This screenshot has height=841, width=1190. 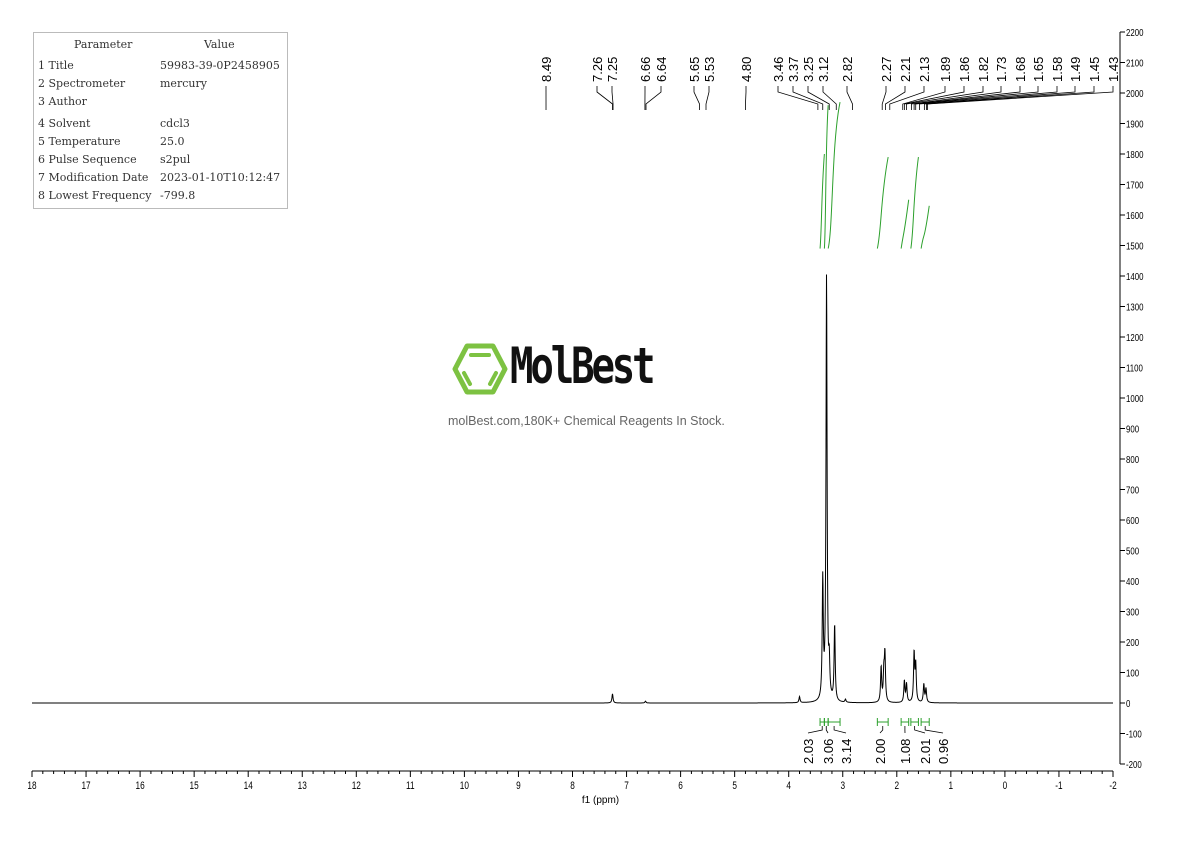 What do you see at coordinates (1132, 520) in the screenshot?
I see `y-tick-label: 600` at bounding box center [1132, 520].